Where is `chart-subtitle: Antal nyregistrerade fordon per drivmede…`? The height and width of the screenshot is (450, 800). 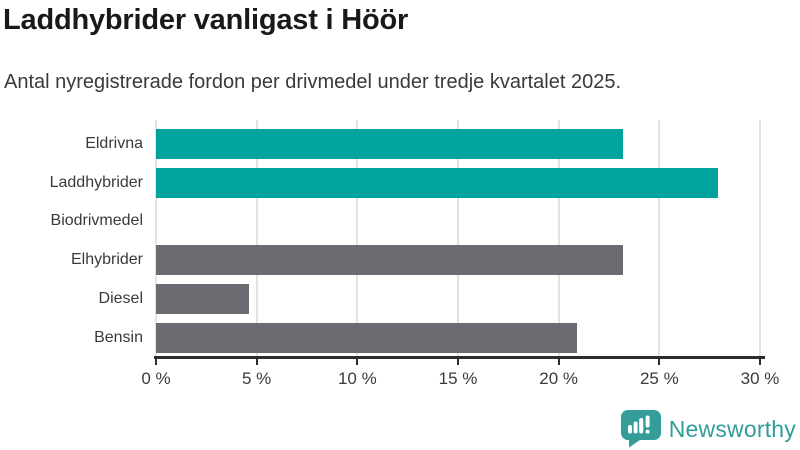
chart-subtitle: Antal nyregistrerade fordon per drivmede… is located at coordinates (313, 82).